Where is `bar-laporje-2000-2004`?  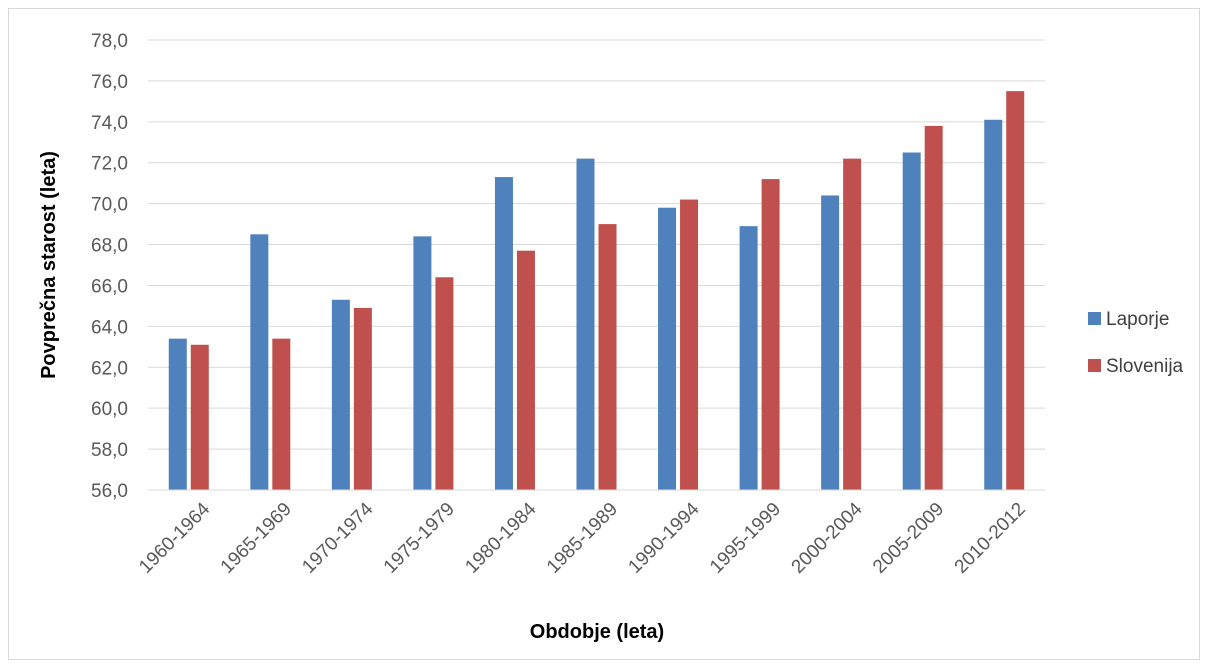
bar-laporje-2000-2004 is located at coordinates (830, 343).